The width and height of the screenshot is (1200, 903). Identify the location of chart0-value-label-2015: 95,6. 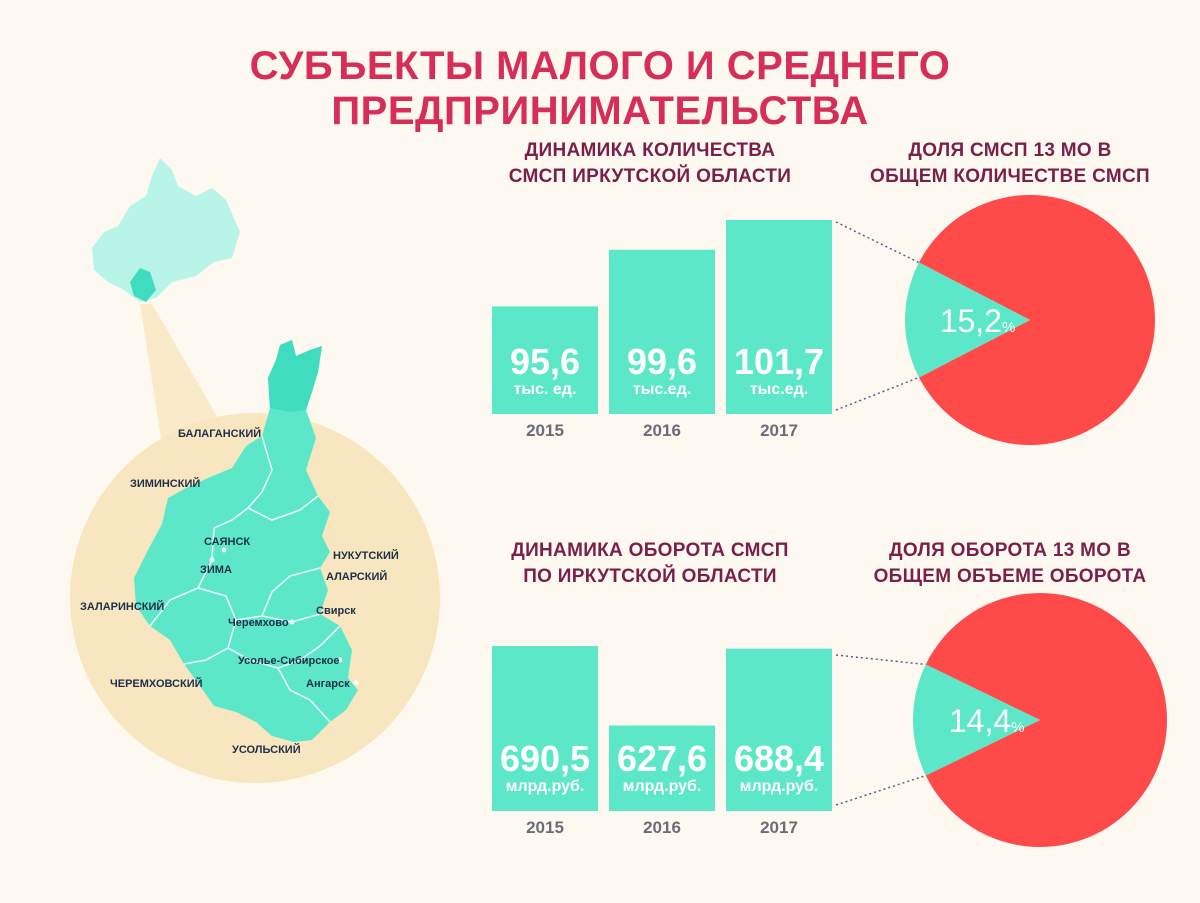
(545, 361).